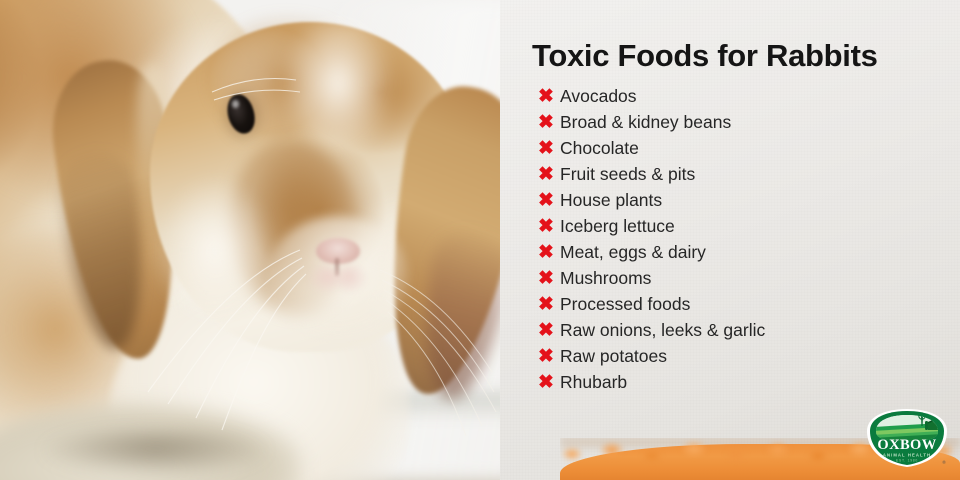 This screenshot has height=480, width=960. What do you see at coordinates (663, 330) in the screenshot?
I see `list-item-label: Raw onions, leeks & garlic` at bounding box center [663, 330].